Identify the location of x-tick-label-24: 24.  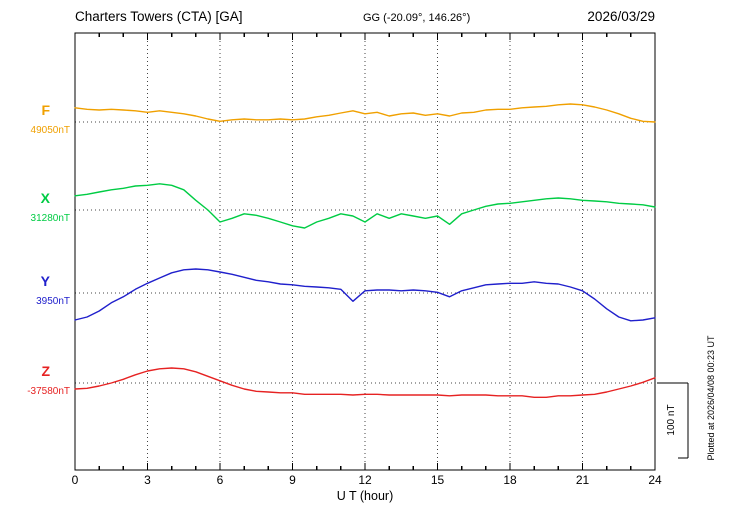
(655, 480).